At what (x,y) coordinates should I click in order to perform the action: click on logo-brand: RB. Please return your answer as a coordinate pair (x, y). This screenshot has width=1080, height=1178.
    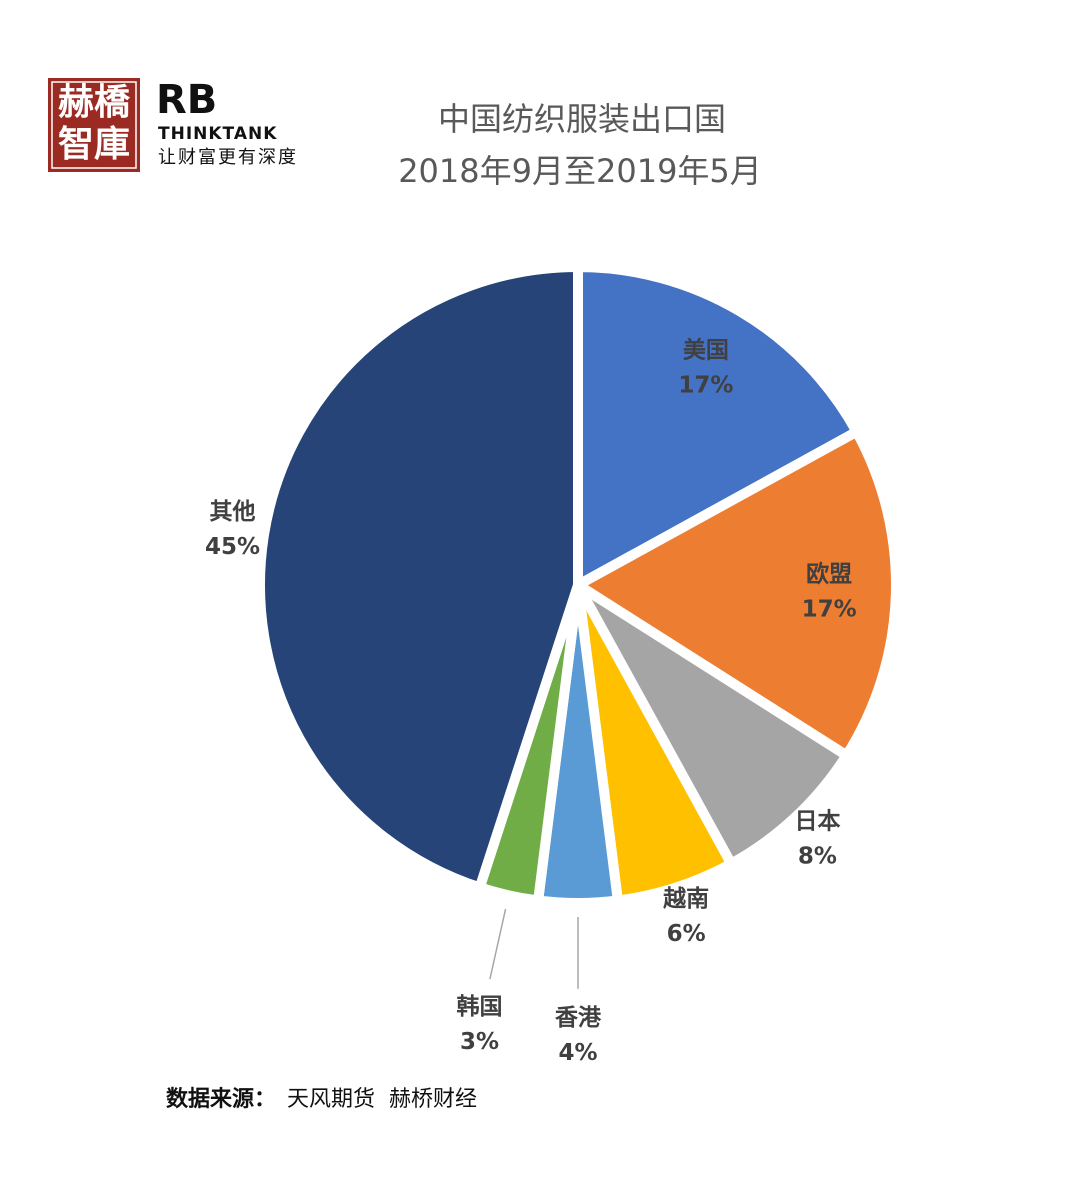
    Looking at the image, I should click on (186, 100).